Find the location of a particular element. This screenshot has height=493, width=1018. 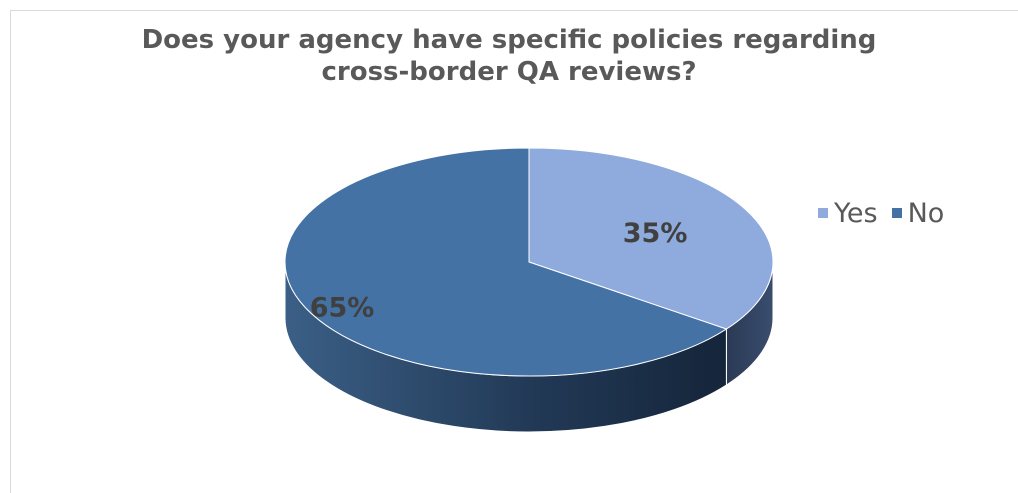

legend-label-no: No is located at coordinates (926, 213).